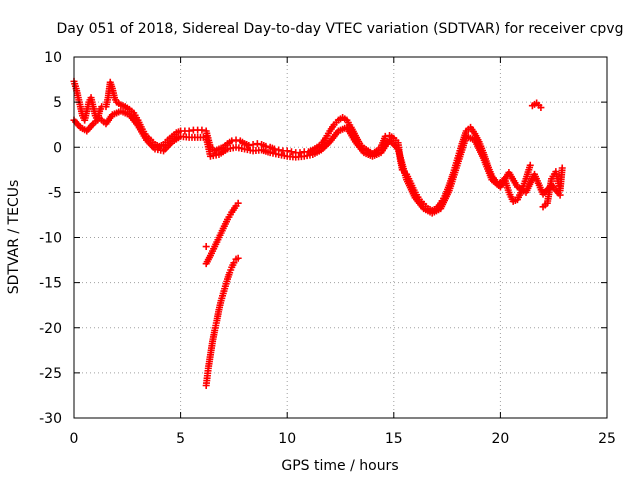 The image size is (640, 480). Describe the element at coordinates (53, 58) in the screenshot. I see `y-tick-label: 10` at that location.